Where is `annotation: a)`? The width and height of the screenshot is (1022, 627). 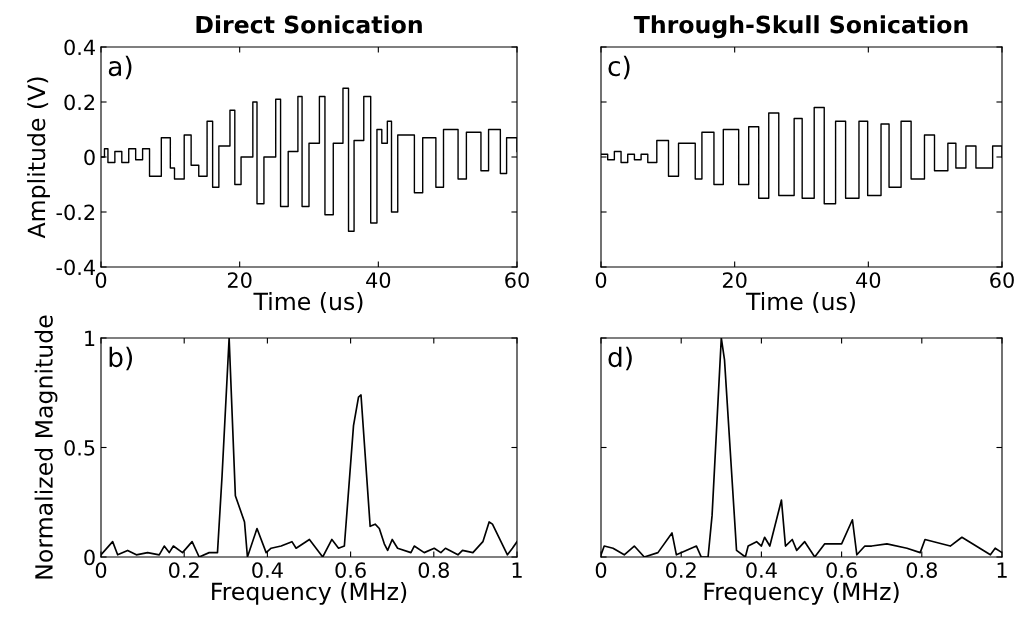
annotation: a) is located at coordinates (120, 67).